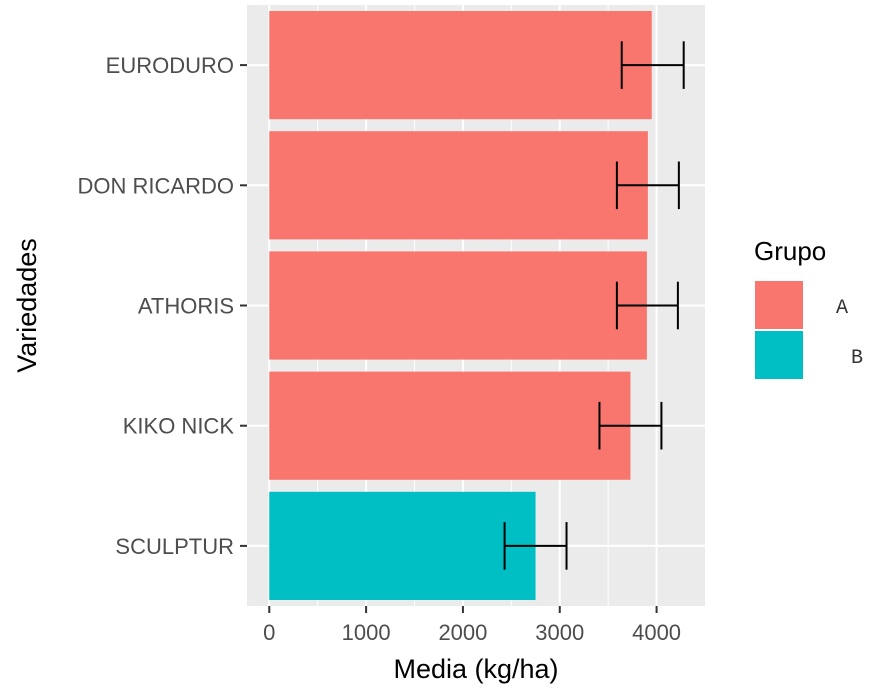 This screenshot has height=690, width=869. What do you see at coordinates (170, 65) in the screenshot?
I see `y-tick-label: EURODURO` at bounding box center [170, 65].